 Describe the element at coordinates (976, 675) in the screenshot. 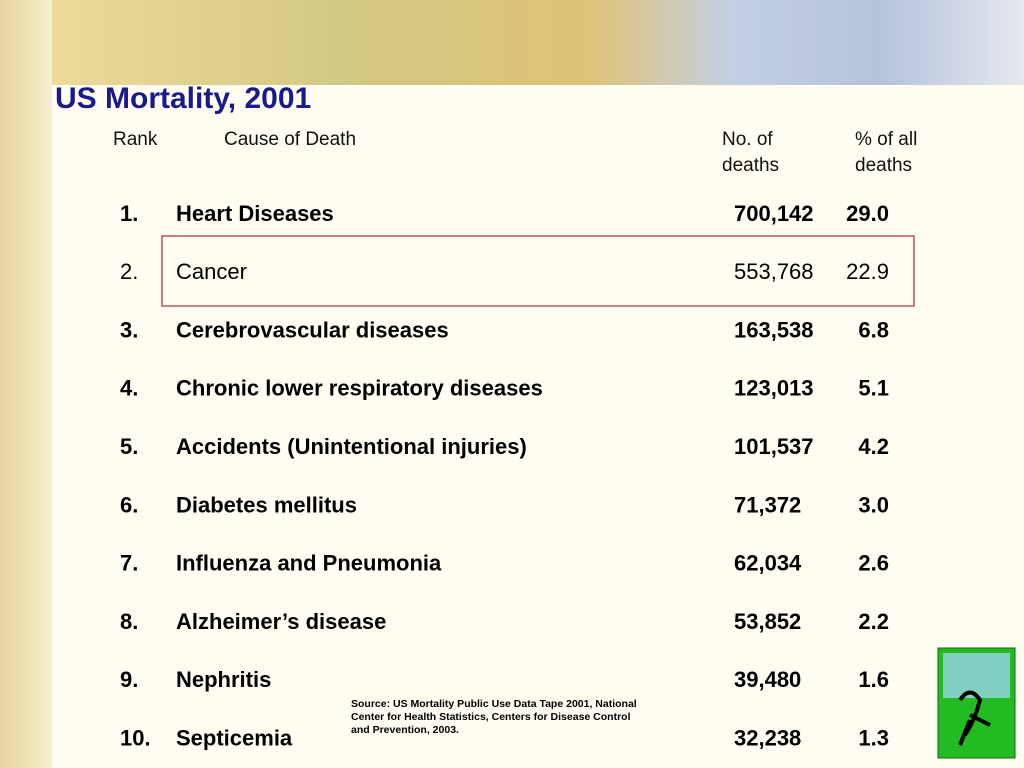

I see `logo-sky` at that location.